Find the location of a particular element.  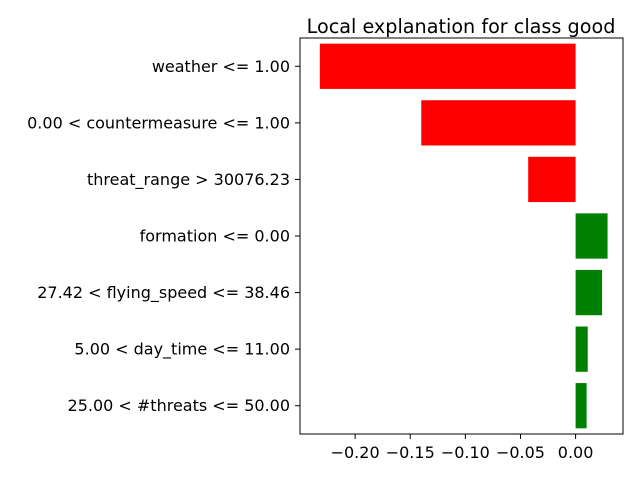

x-tick-label: −0.05 is located at coordinates (520, 452).